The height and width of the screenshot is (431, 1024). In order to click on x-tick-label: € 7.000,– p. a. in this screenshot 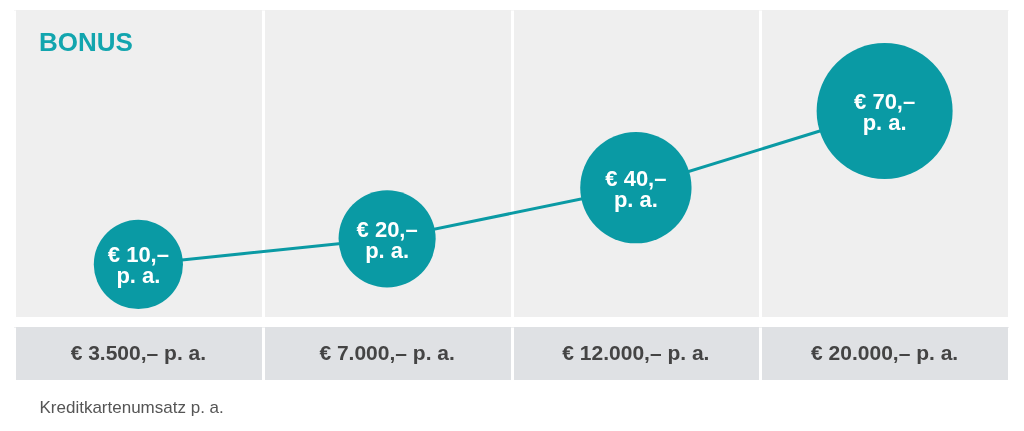, I will do `click(387, 352)`.